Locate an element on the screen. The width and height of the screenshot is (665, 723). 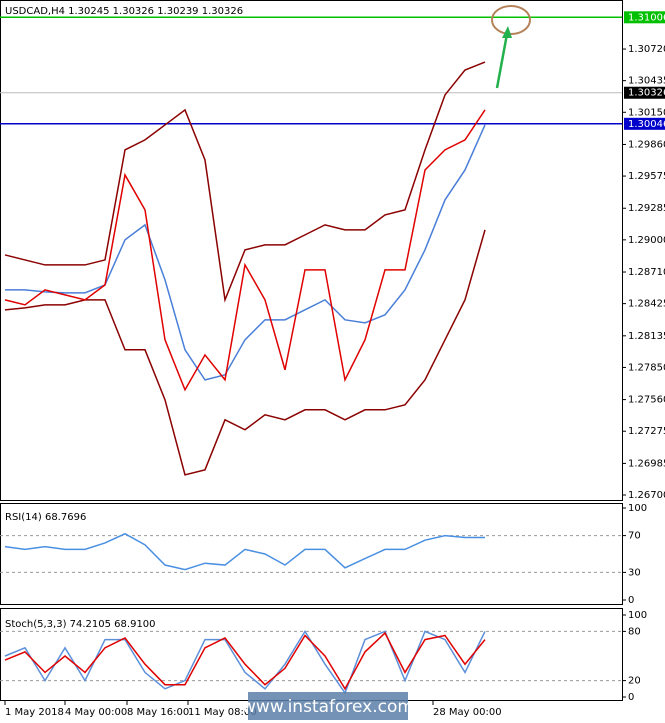
y-tick-label: 1.27275 is located at coordinates (646, 431).